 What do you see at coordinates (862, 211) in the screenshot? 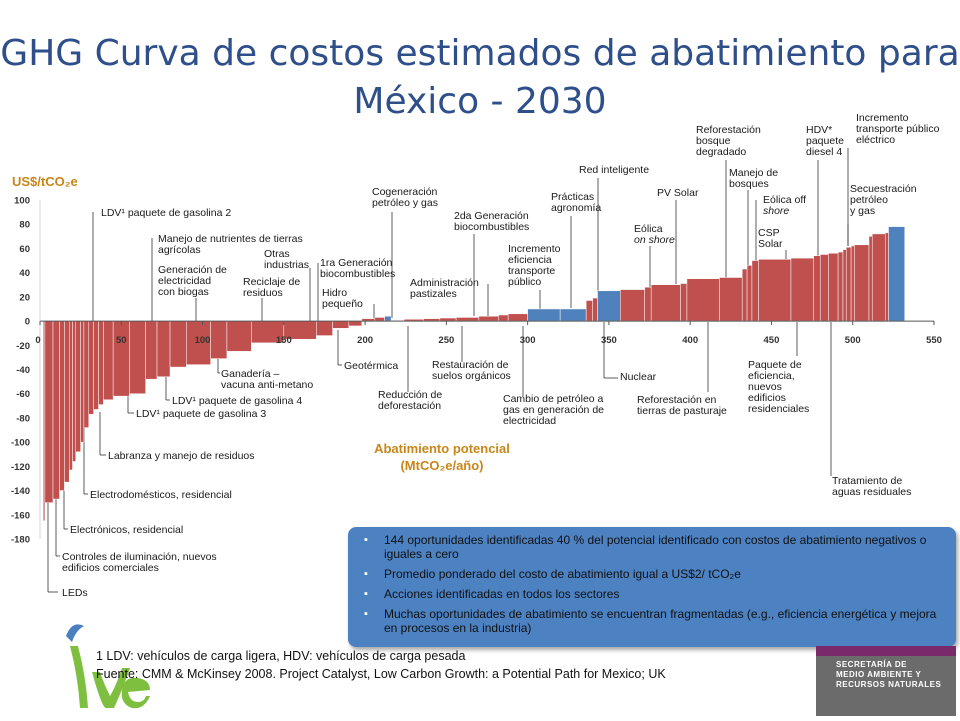
I see `label-line: y gas` at bounding box center [862, 211].